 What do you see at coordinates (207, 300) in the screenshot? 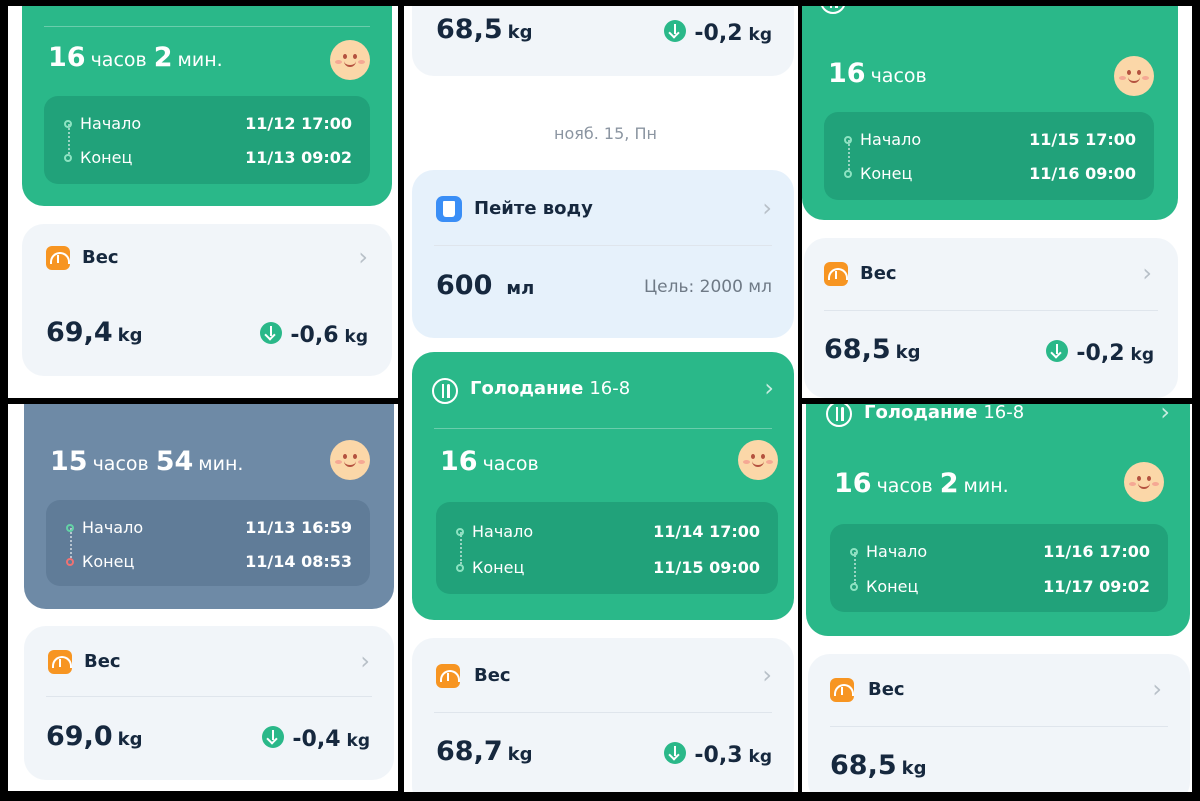
I see `weight-card: Вес › 69,4 kg -0,6 kg` at bounding box center [207, 300].